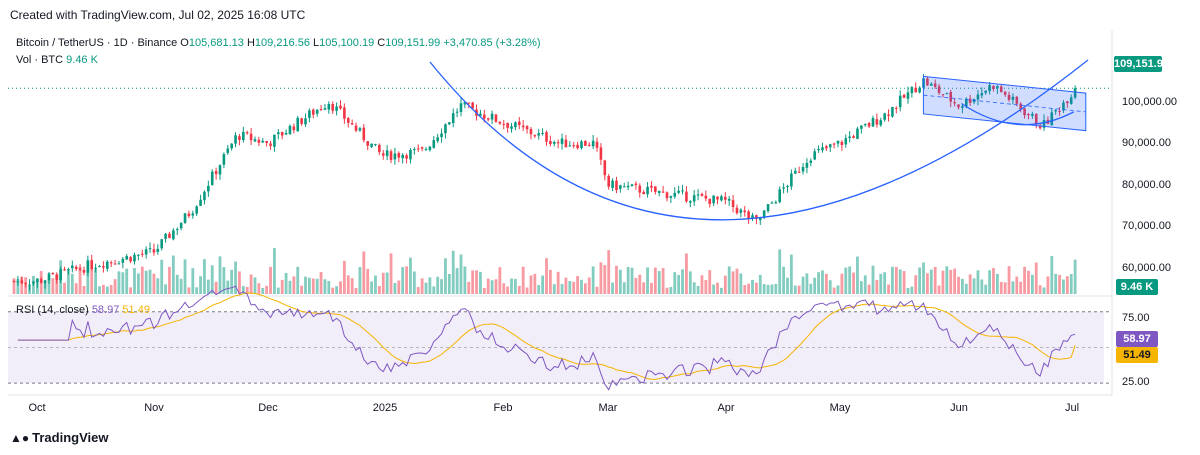 The width and height of the screenshot is (1200, 455). I want to click on last-price-tag: 109,151.99, so click(1142, 64).